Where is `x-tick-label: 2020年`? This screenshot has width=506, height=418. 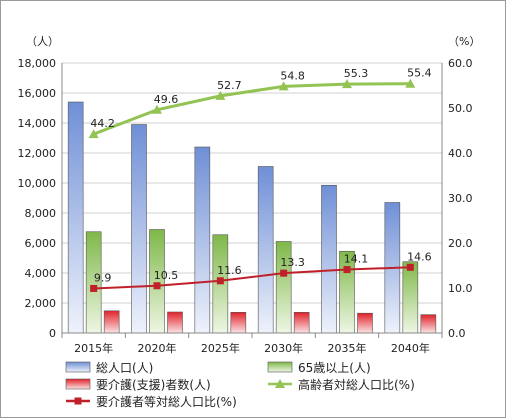 x-tick-label: 2020年 is located at coordinates (157, 348).